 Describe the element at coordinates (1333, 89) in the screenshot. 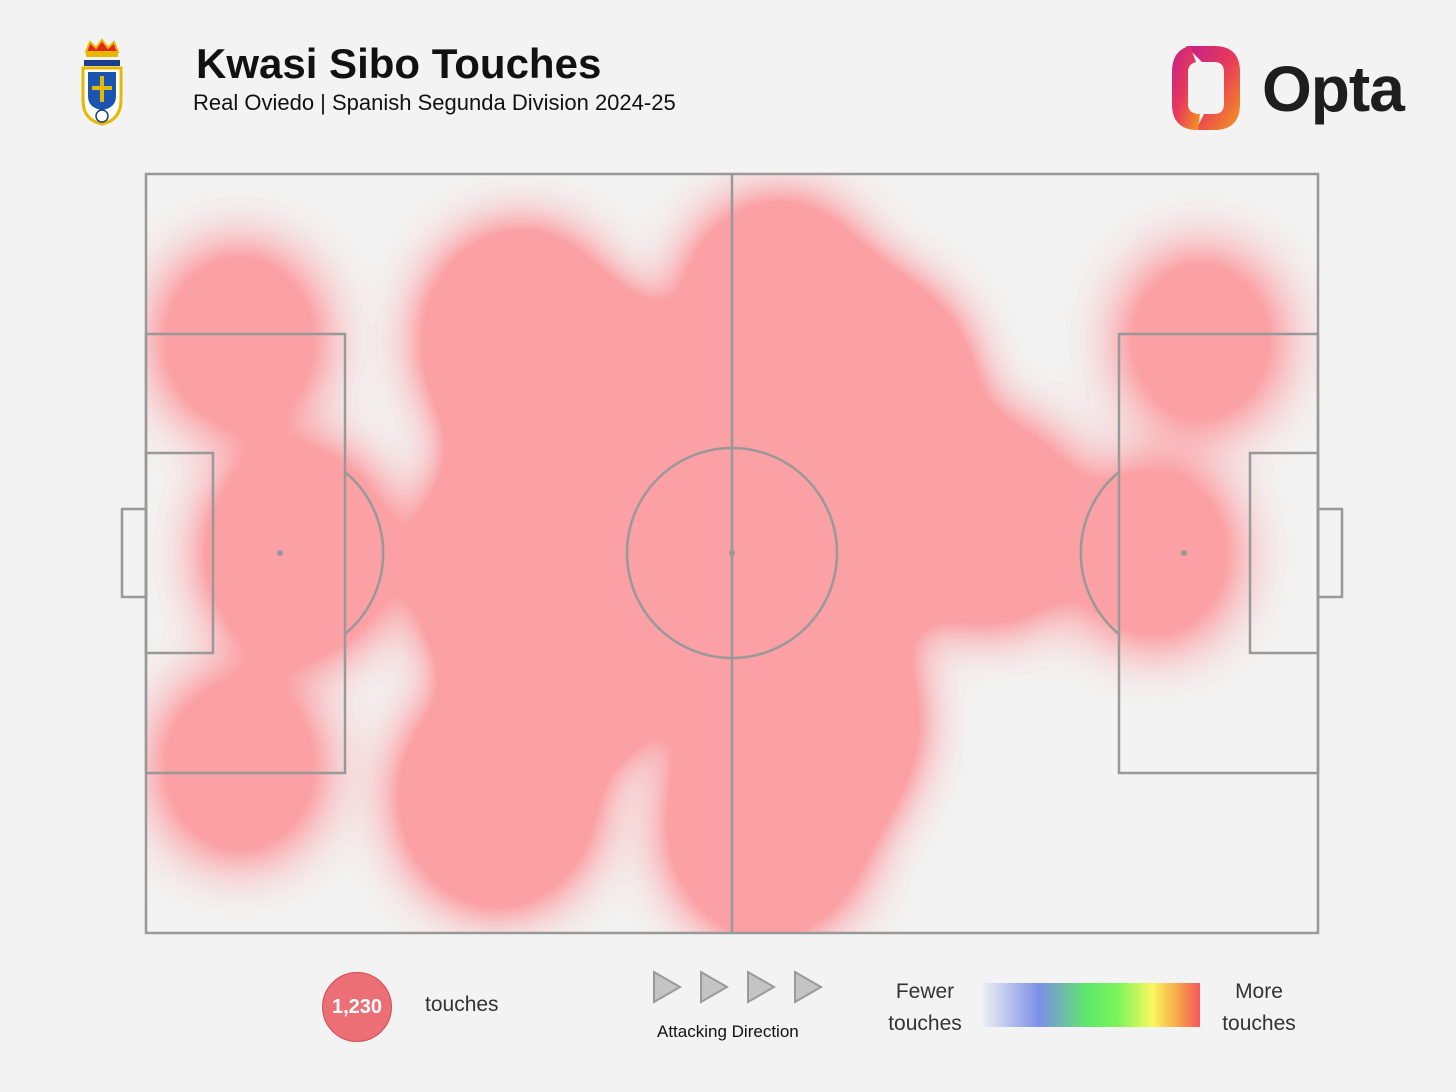

I see `brand-name: Opta` at that location.